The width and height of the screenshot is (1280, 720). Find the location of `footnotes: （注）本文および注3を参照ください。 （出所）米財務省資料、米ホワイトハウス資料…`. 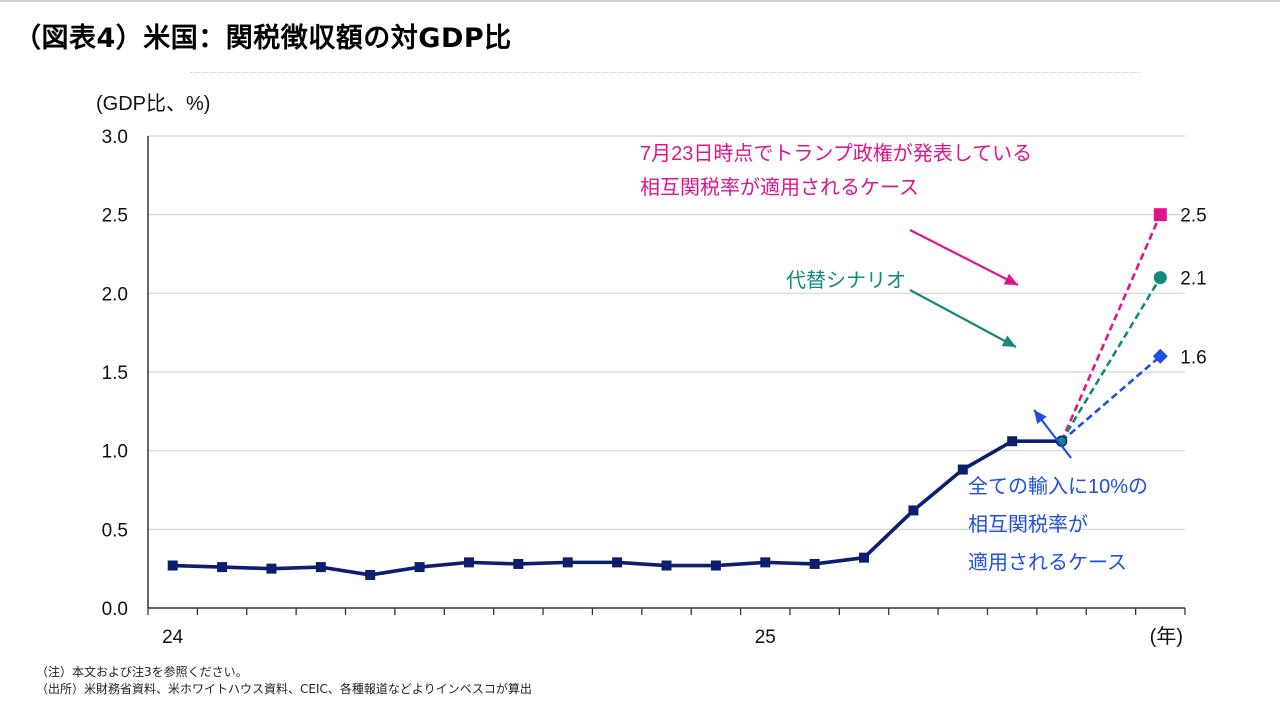

footnotes: （注）本文および注3を参照ください。 （出所）米財務省資料、米ホワイトハウス資料… is located at coordinates (284, 681).